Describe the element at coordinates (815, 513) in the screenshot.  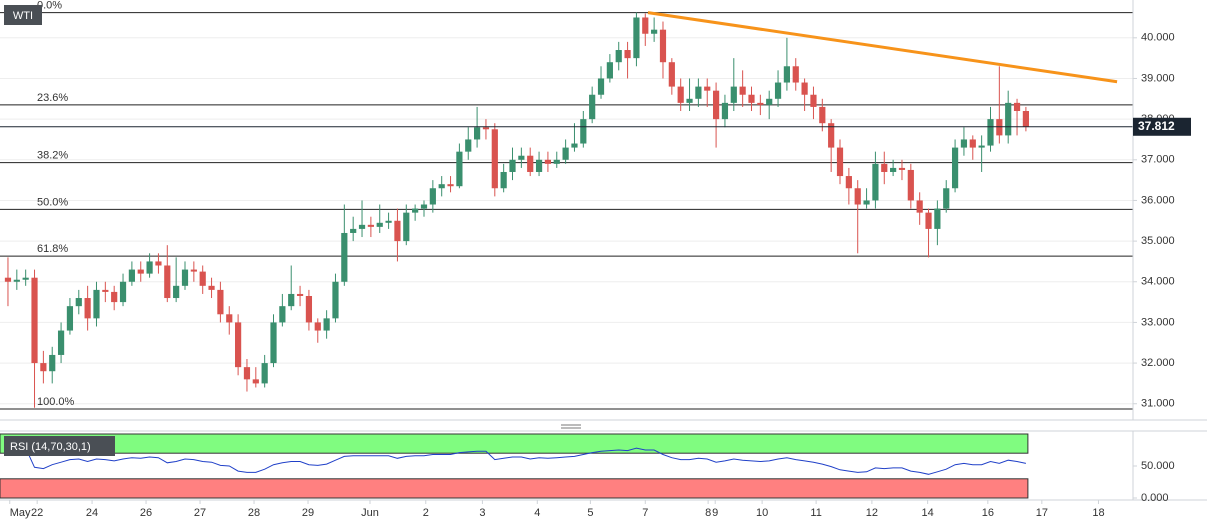
I see `x-tick-label: 11` at that location.